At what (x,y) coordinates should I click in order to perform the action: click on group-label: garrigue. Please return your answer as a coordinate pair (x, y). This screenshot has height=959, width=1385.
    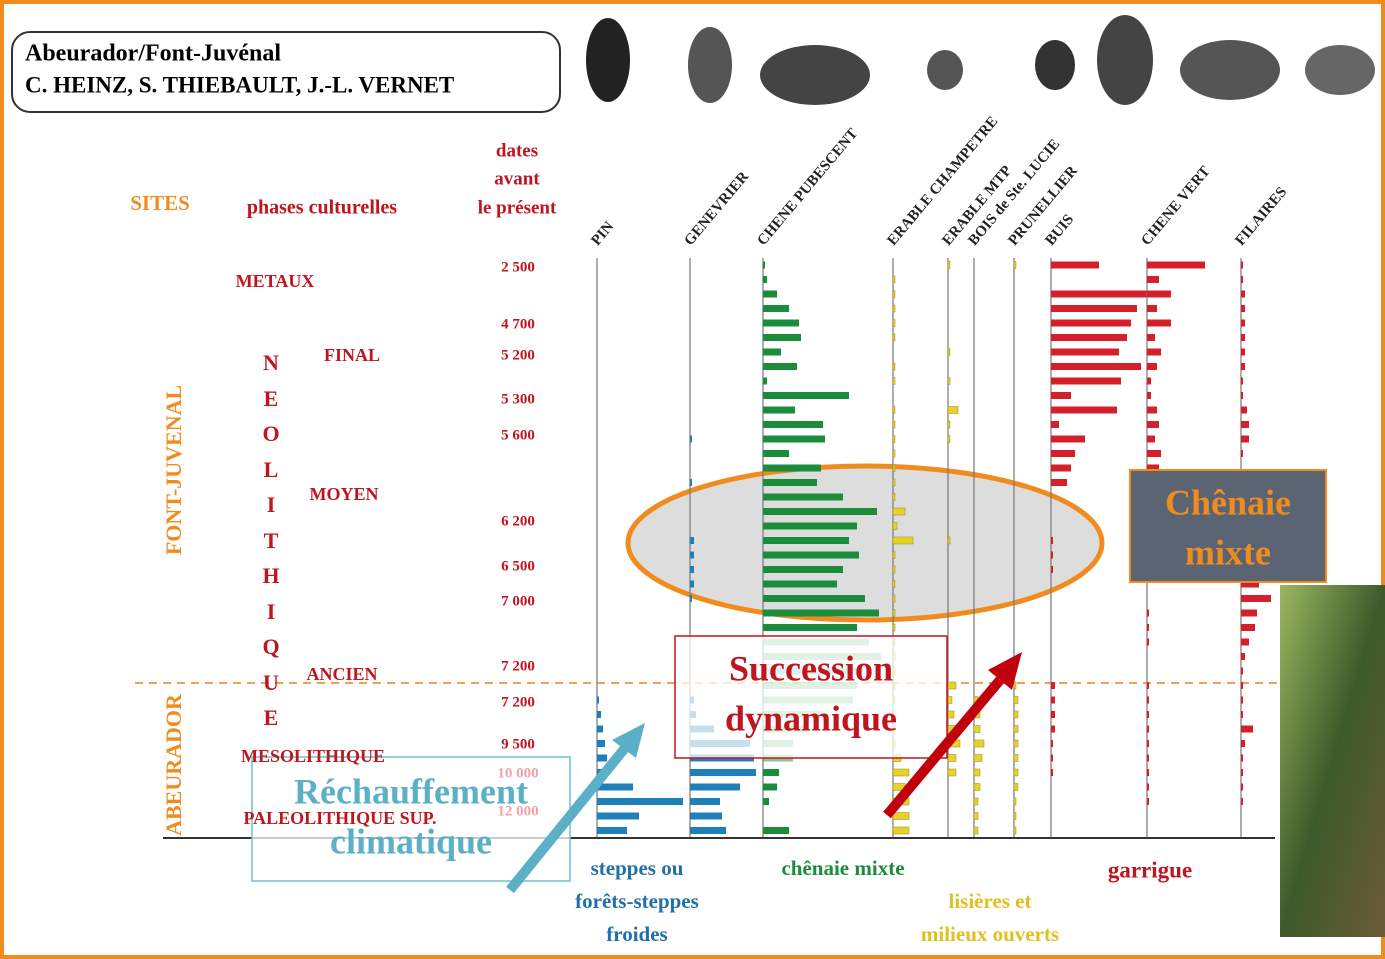
    Looking at the image, I should click on (1150, 869).